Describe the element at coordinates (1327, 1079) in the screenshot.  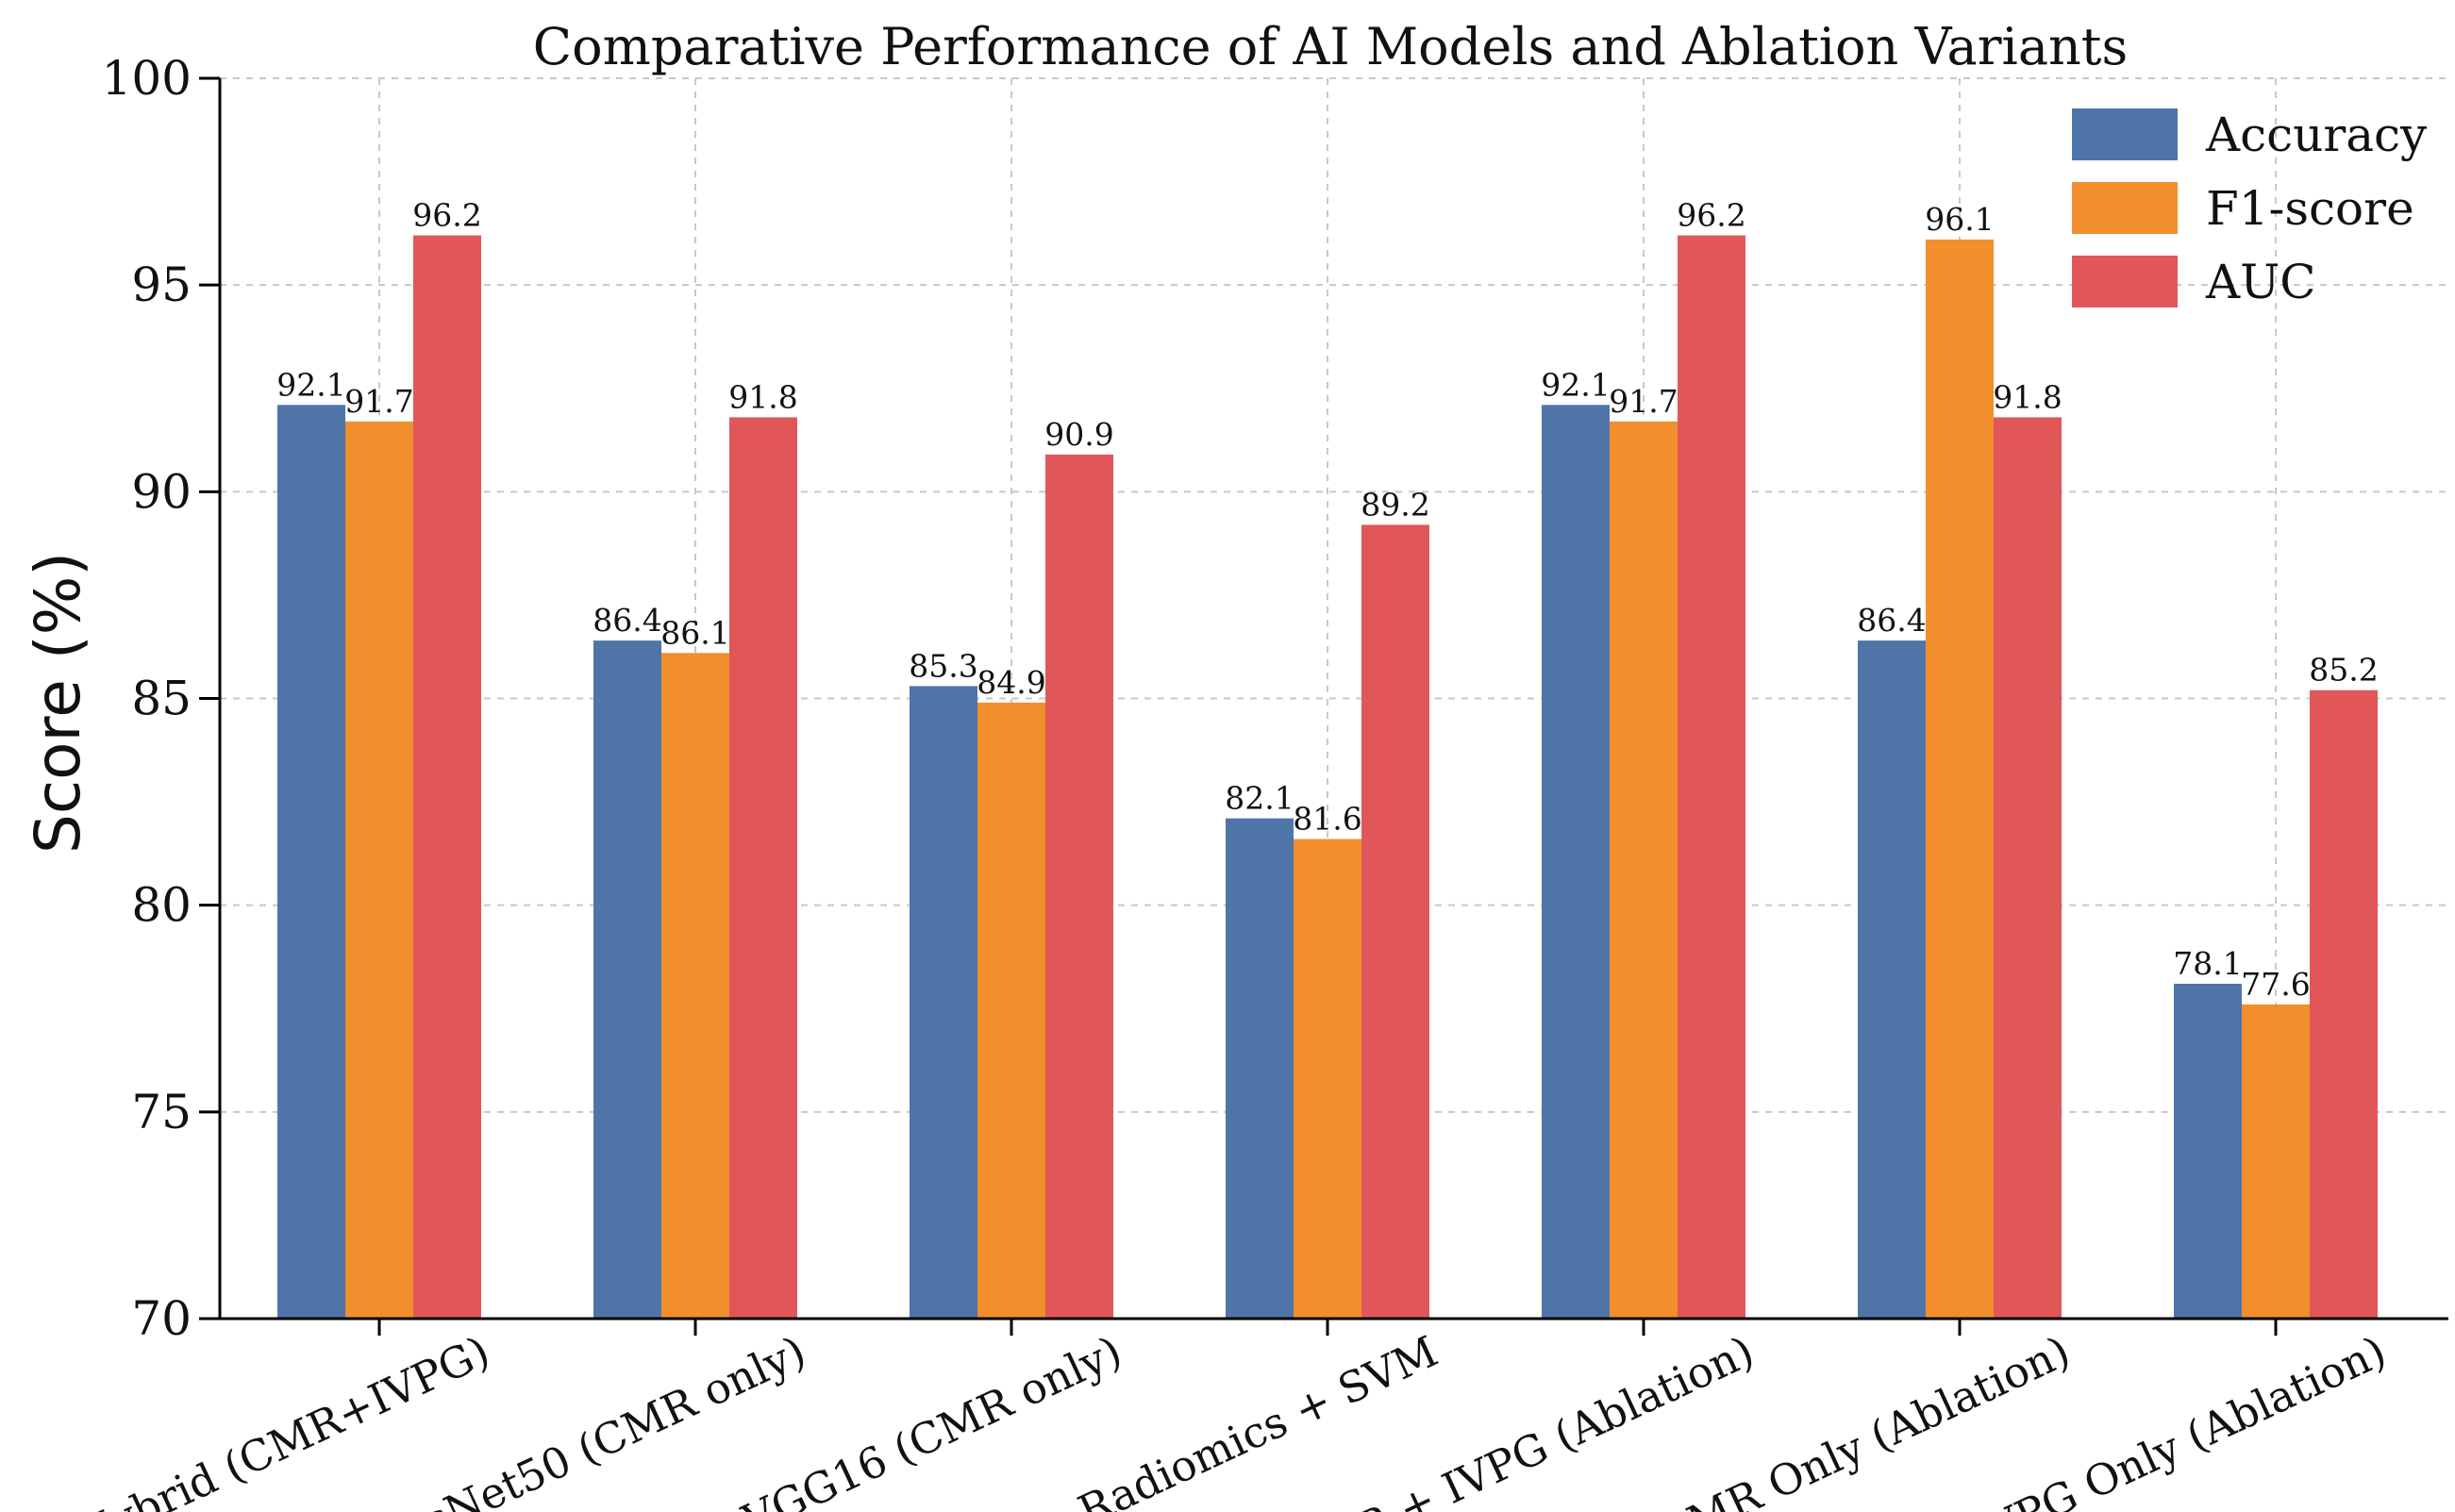
I see `bar-f1-score-radiomics-svm` at that location.